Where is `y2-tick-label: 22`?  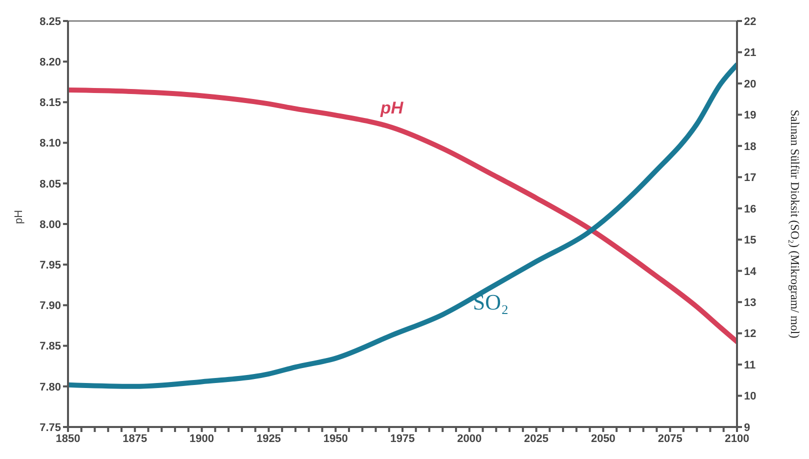 y2-tick-label: 22 is located at coordinates (750, 22).